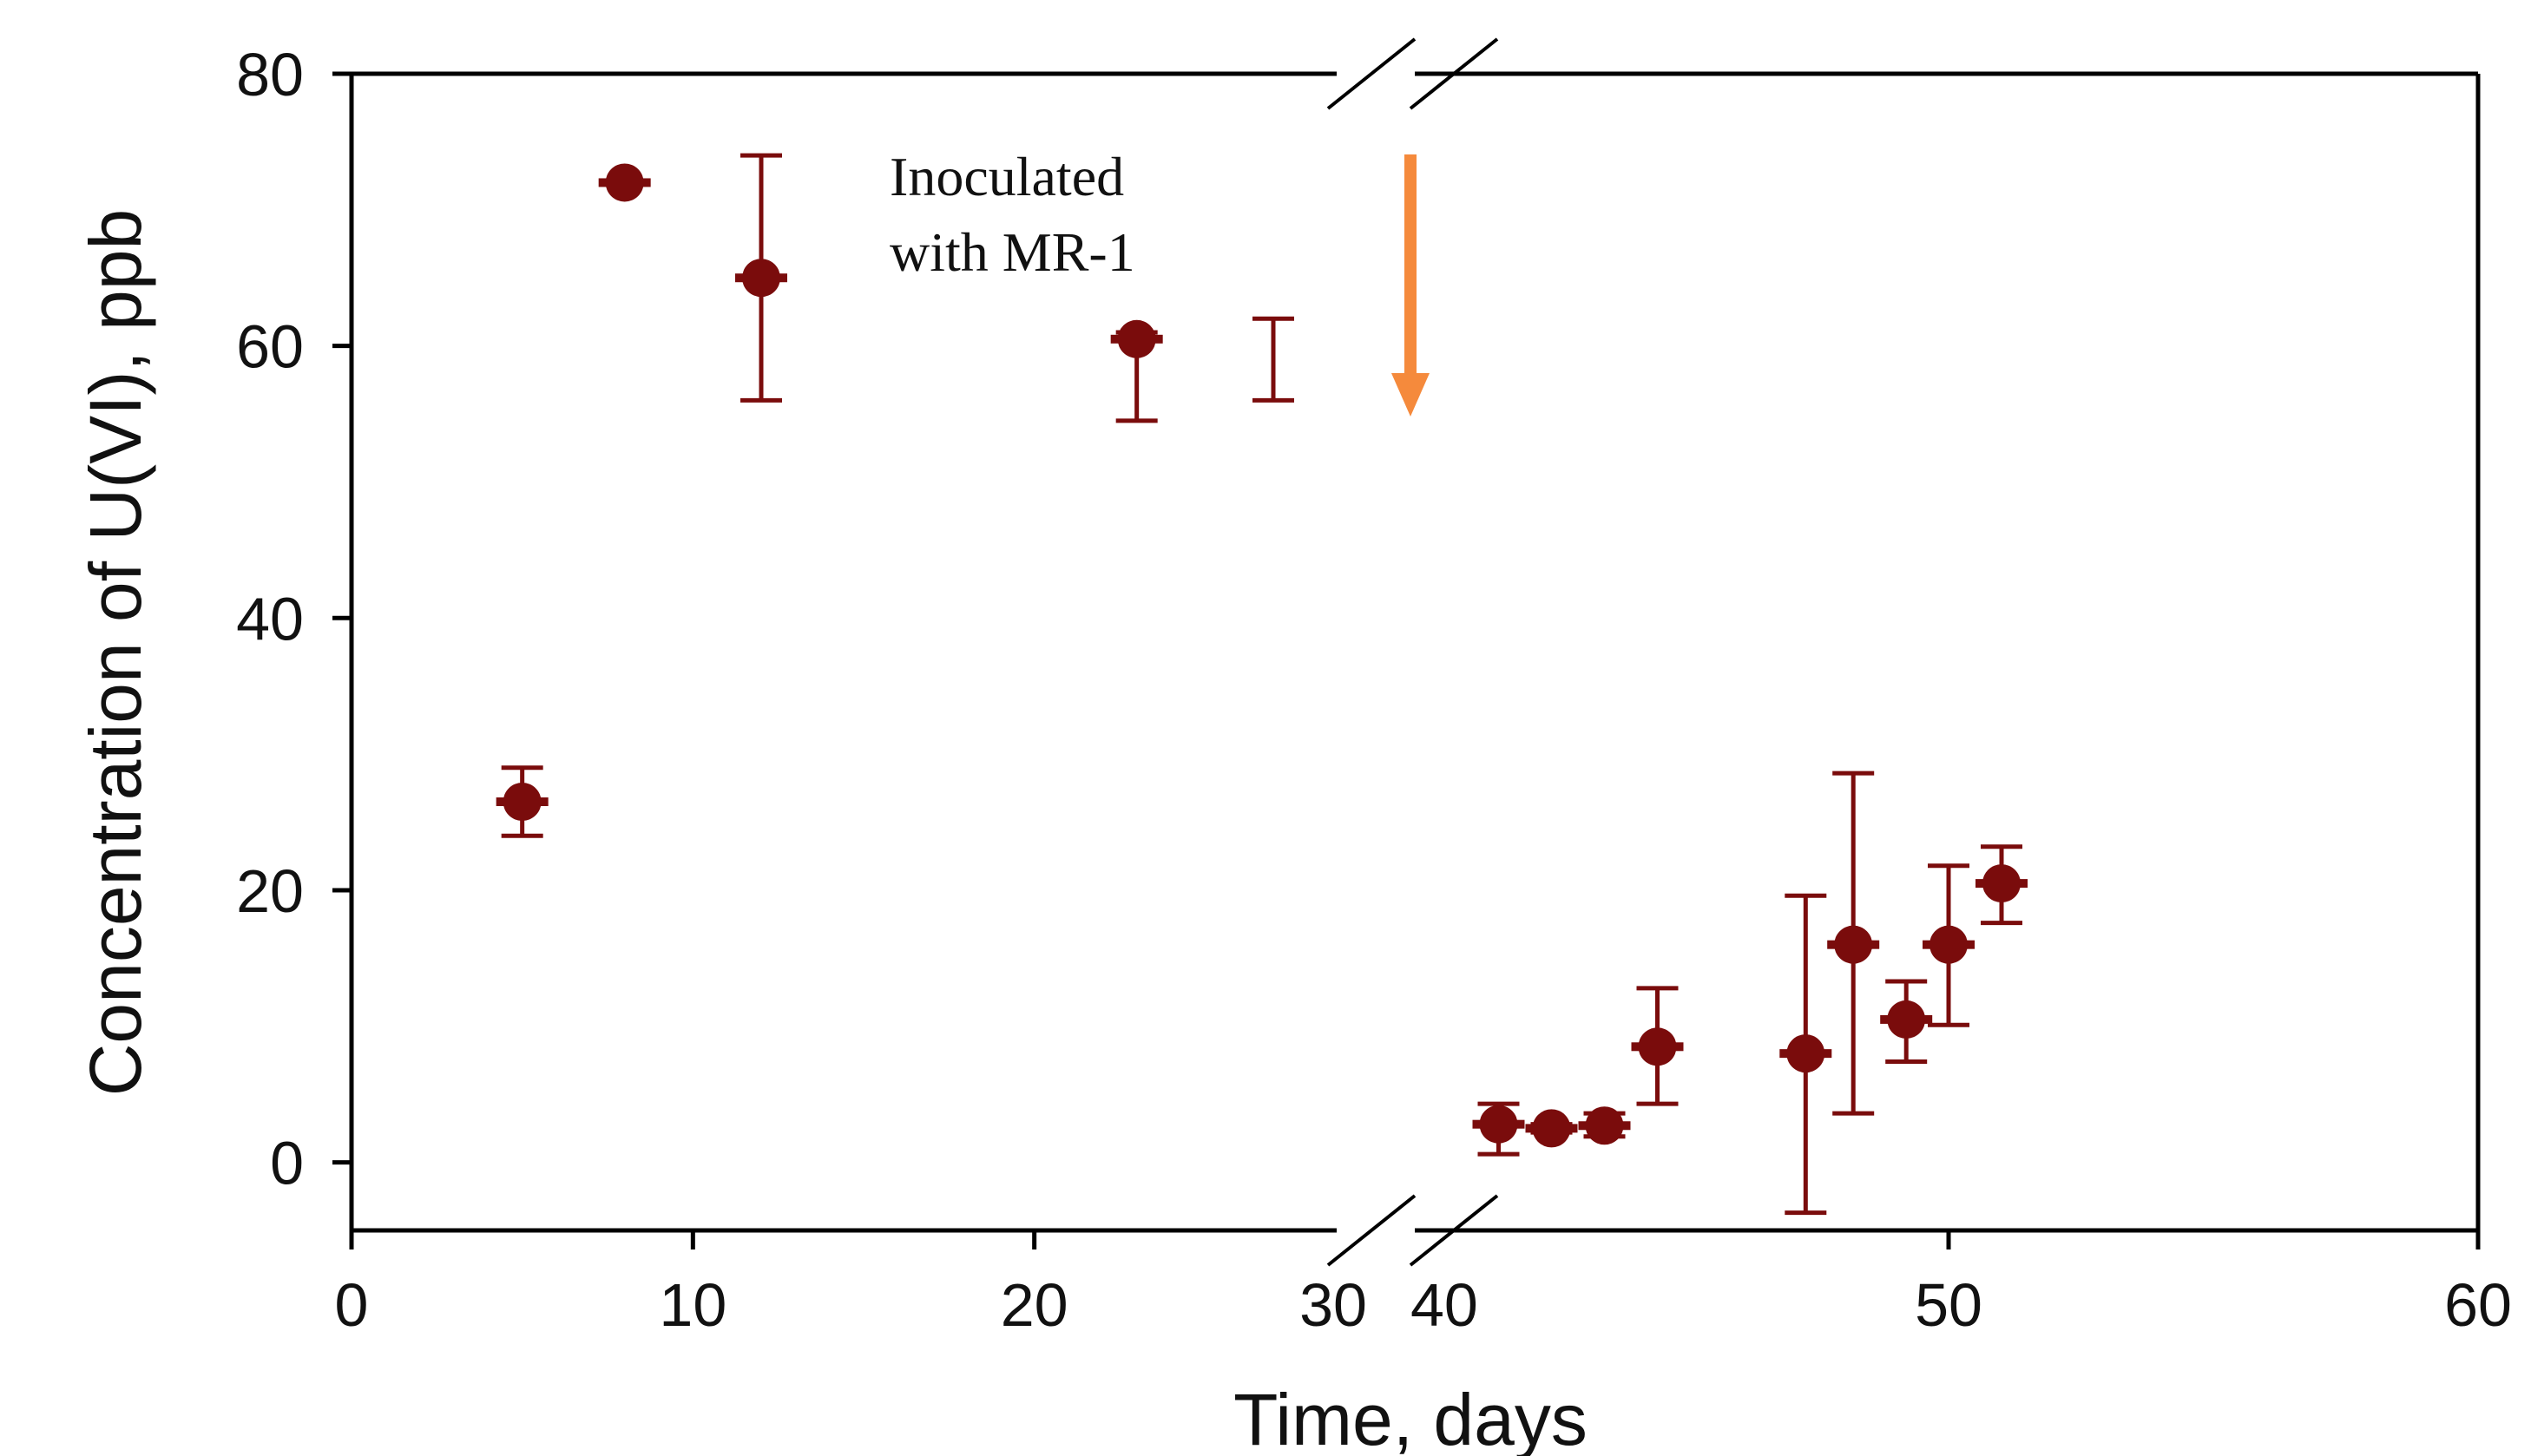 The height and width of the screenshot is (1456, 2531). Describe the element at coordinates (270, 619) in the screenshot. I see `y-tick-label: 40` at that location.